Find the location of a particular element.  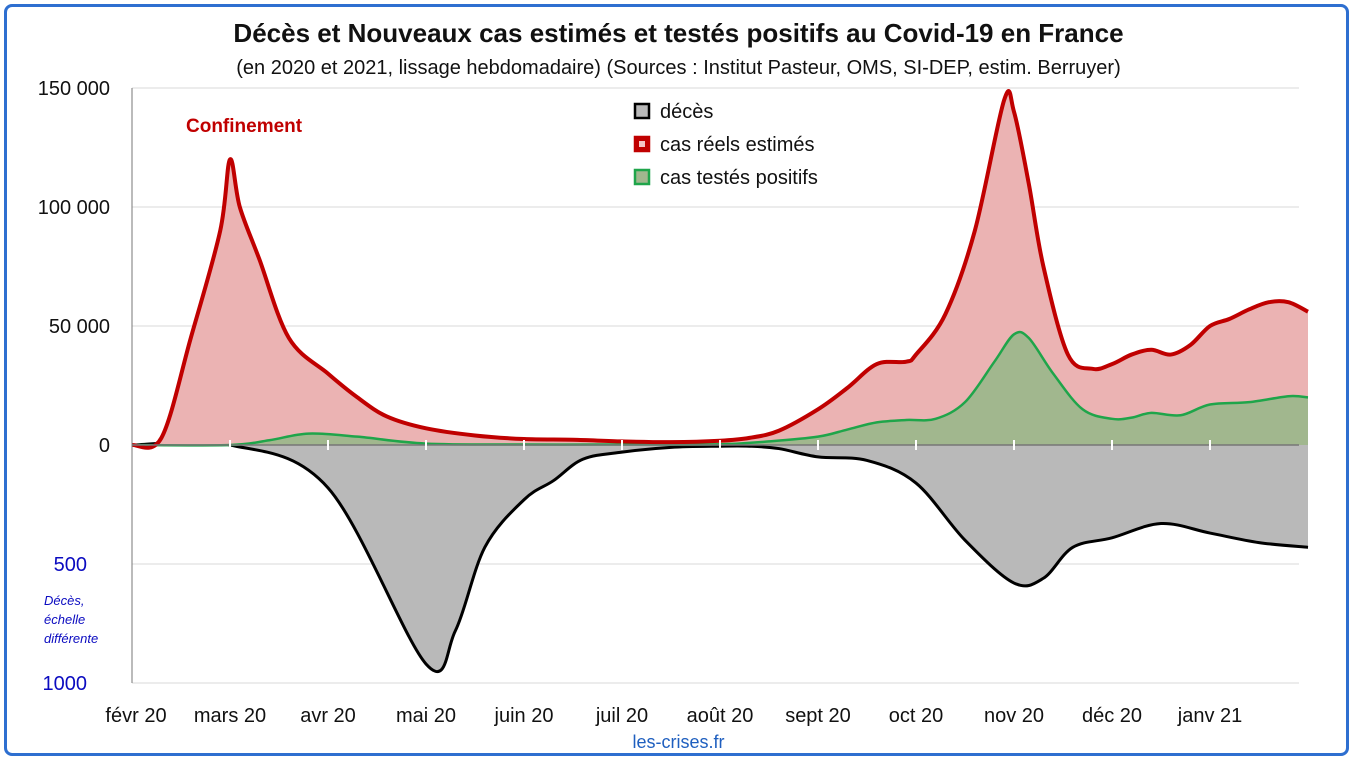

y-tick-label-upper-2: 50 000 is located at coordinates (79, 327).